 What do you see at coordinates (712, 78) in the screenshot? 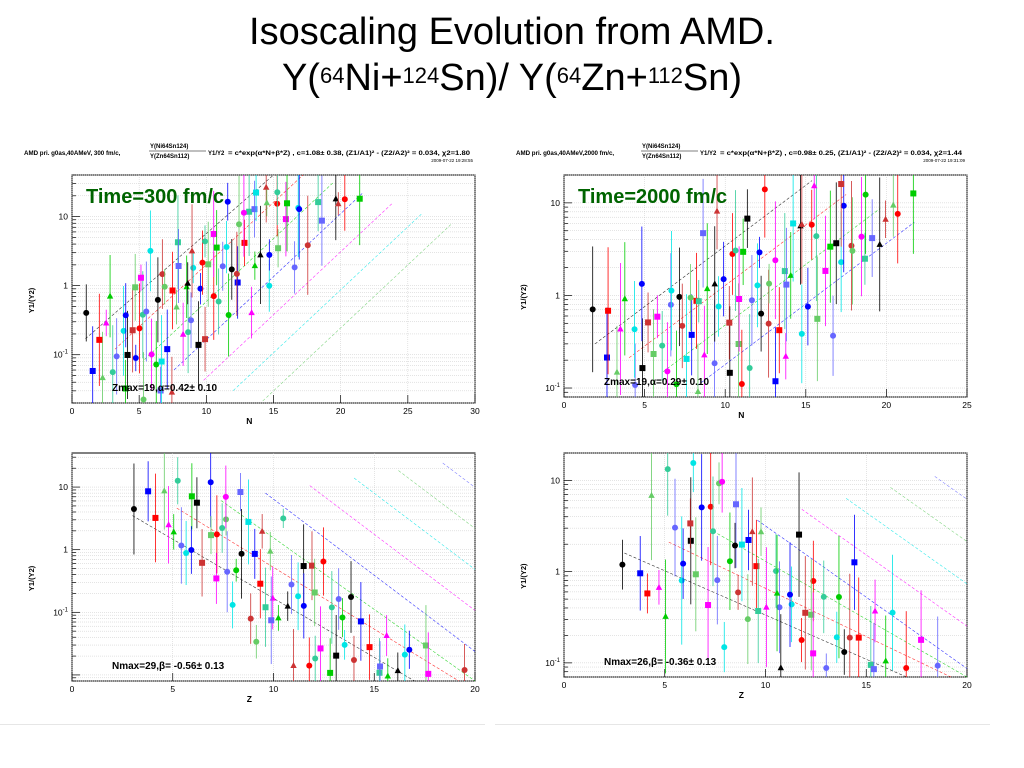
I see `title-part: Sn)` at bounding box center [712, 78].